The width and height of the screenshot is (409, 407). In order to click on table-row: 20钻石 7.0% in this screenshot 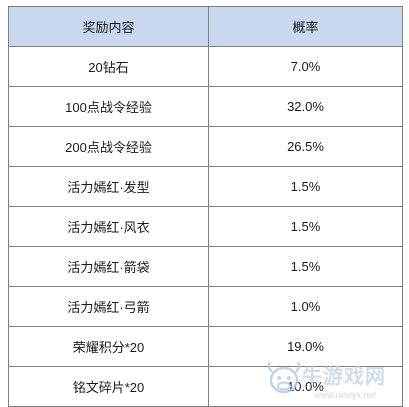, I will do `click(205, 66)`.